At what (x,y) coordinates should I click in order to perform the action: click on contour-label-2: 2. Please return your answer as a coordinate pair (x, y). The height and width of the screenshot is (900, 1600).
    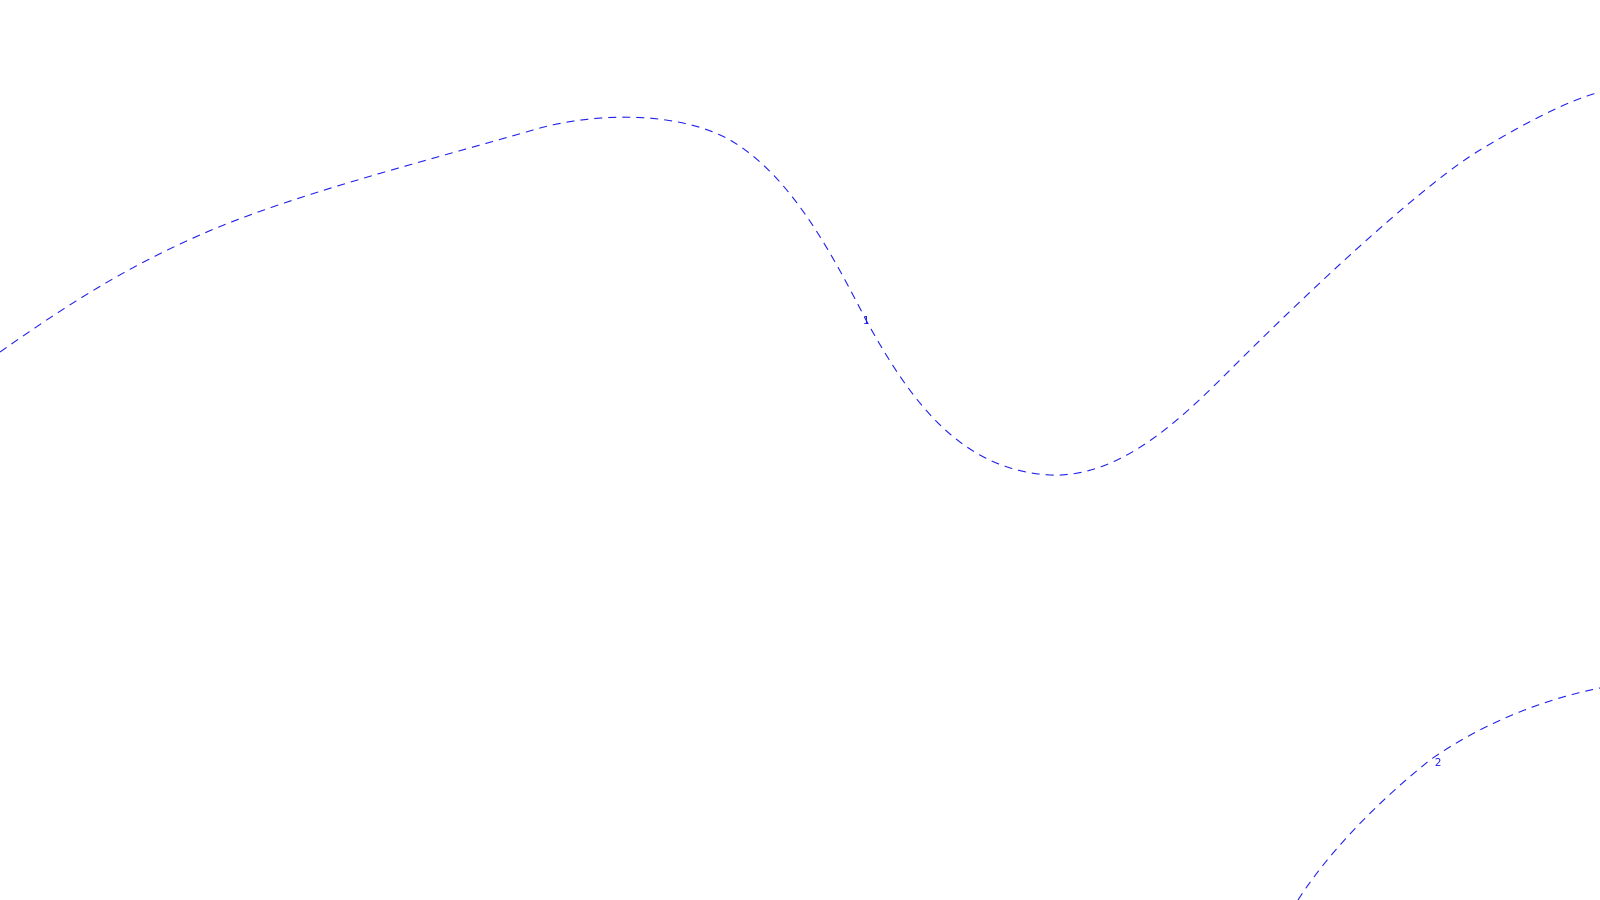
    Looking at the image, I should click on (1438, 762).